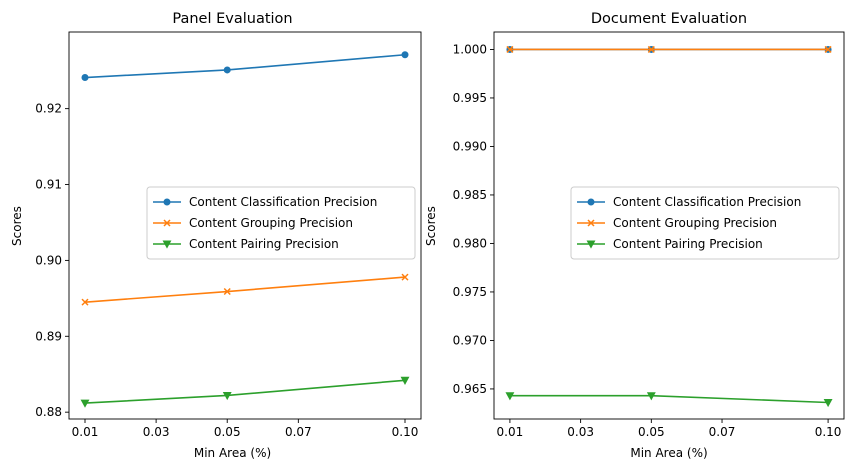 The image size is (855, 470). What do you see at coordinates (48, 336) in the screenshot?
I see `y-tick-label: 0.89` at bounding box center [48, 336].